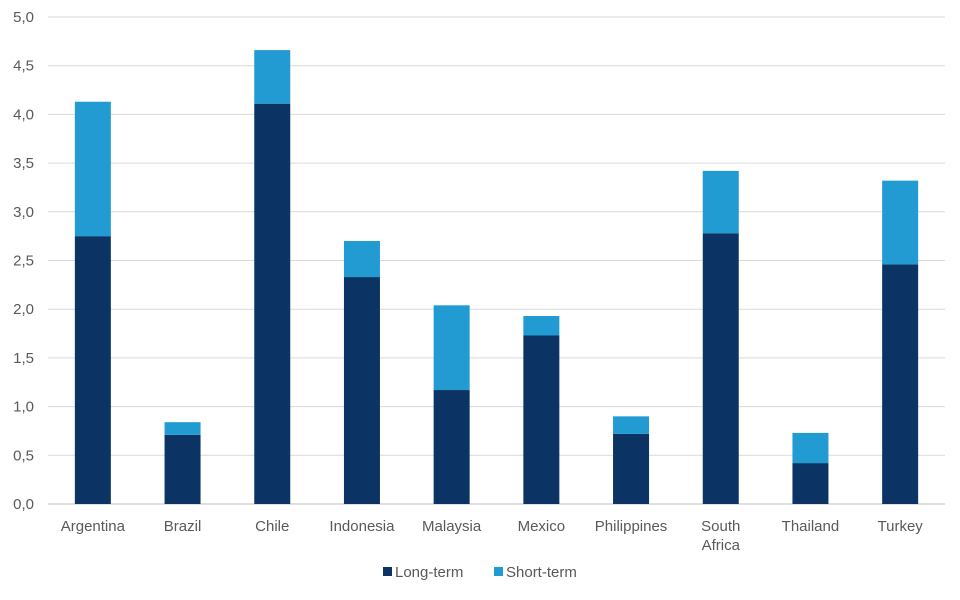 This screenshot has height=600, width=960. Describe the element at coordinates (901, 526) in the screenshot. I see `x-category-label: Turkey` at that location.